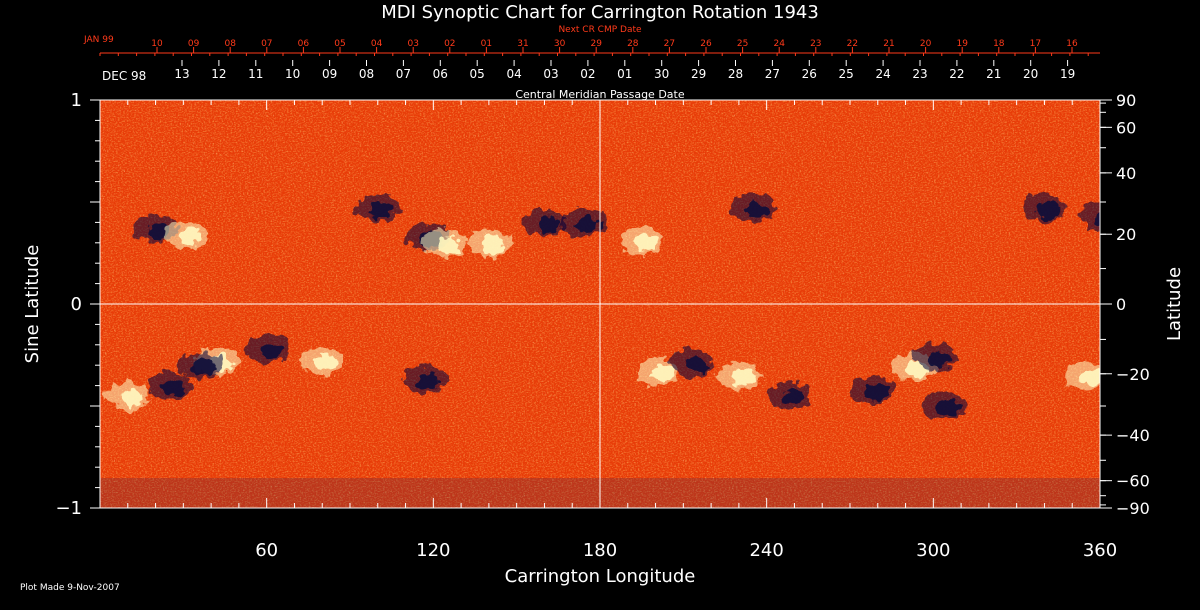 The image size is (1200, 610). What do you see at coordinates (255, 74) in the screenshot?
I see `cmp-date-label: 11` at bounding box center [255, 74].